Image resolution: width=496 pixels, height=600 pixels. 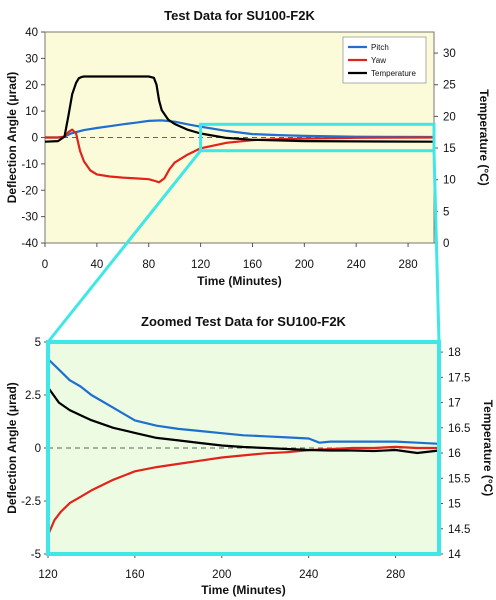 I want to click on y2-tick-label: 17, so click(x=454, y=404).